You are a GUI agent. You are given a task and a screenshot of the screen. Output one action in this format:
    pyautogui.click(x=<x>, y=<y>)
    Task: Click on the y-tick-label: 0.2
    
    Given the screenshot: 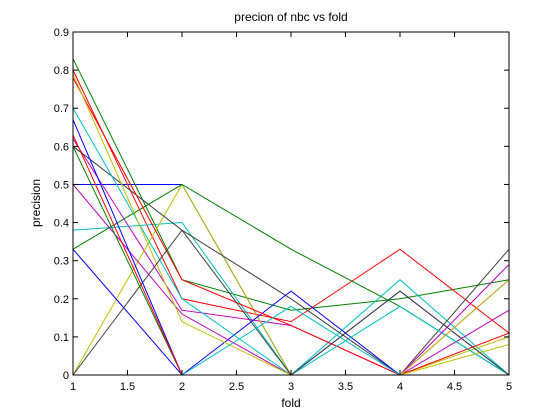 What is the action you would take?
    pyautogui.click(x=61, y=300)
    